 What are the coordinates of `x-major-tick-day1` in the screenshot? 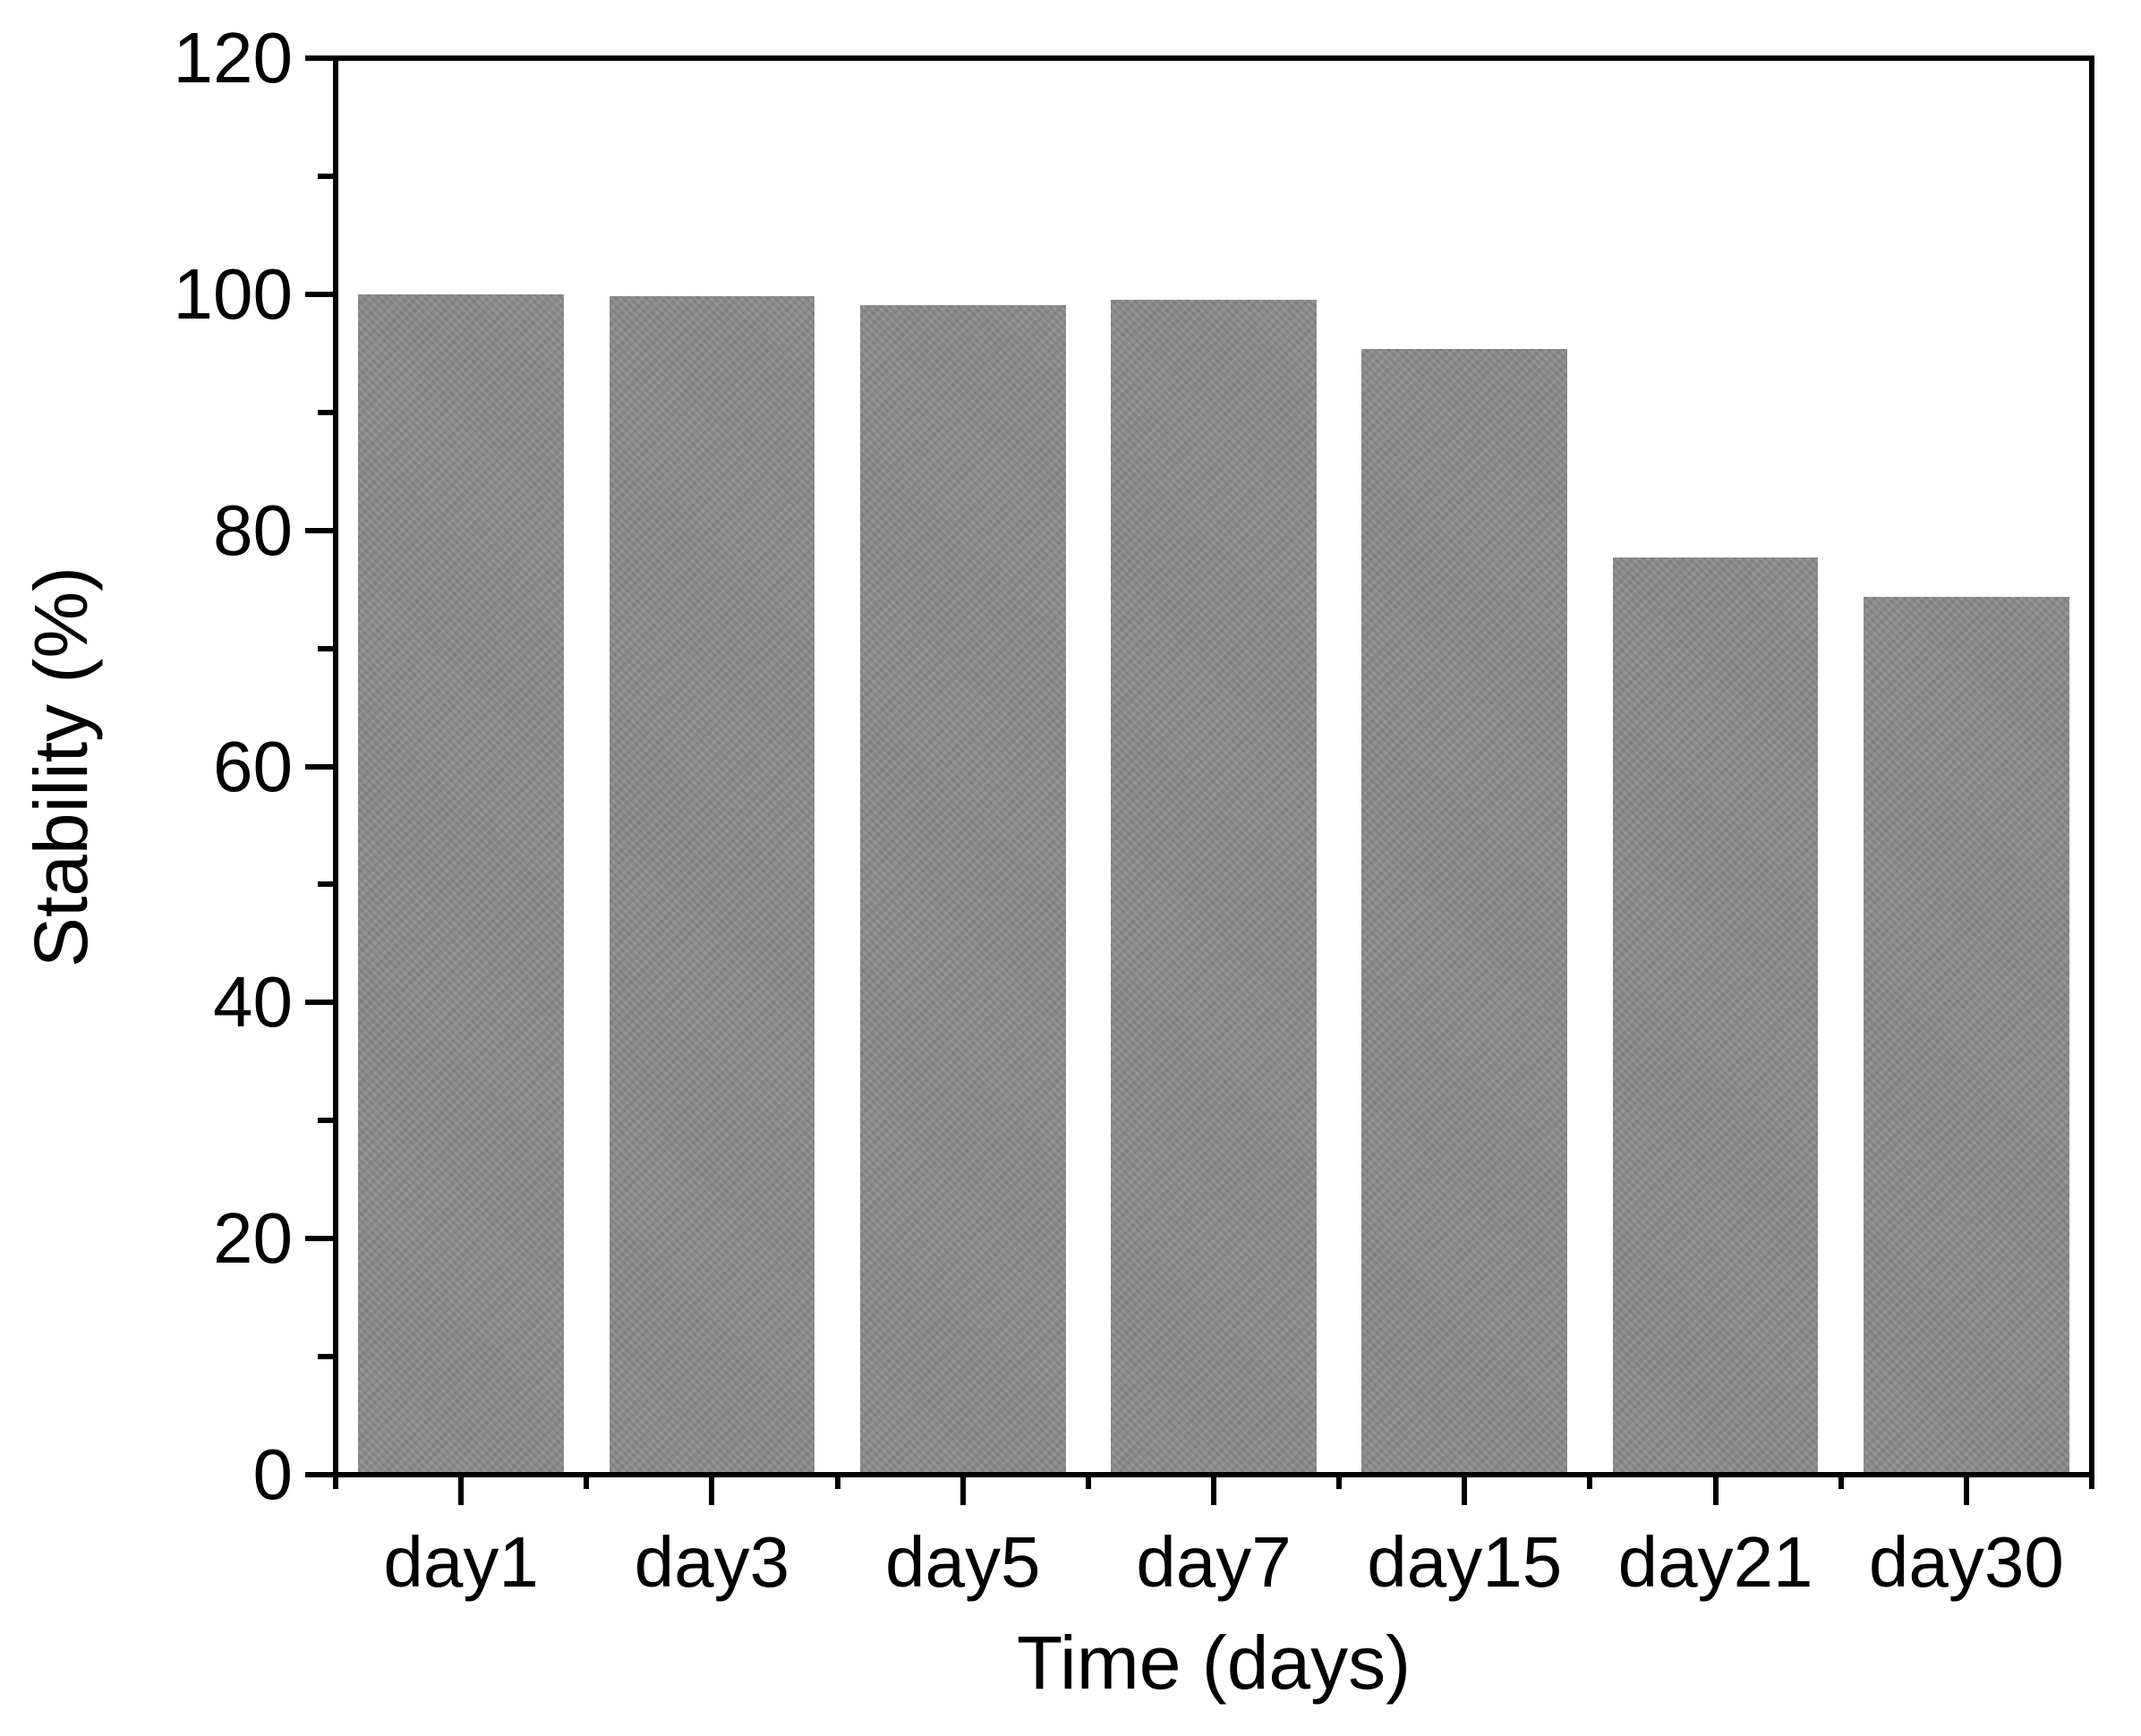 It's located at (461, 1490).